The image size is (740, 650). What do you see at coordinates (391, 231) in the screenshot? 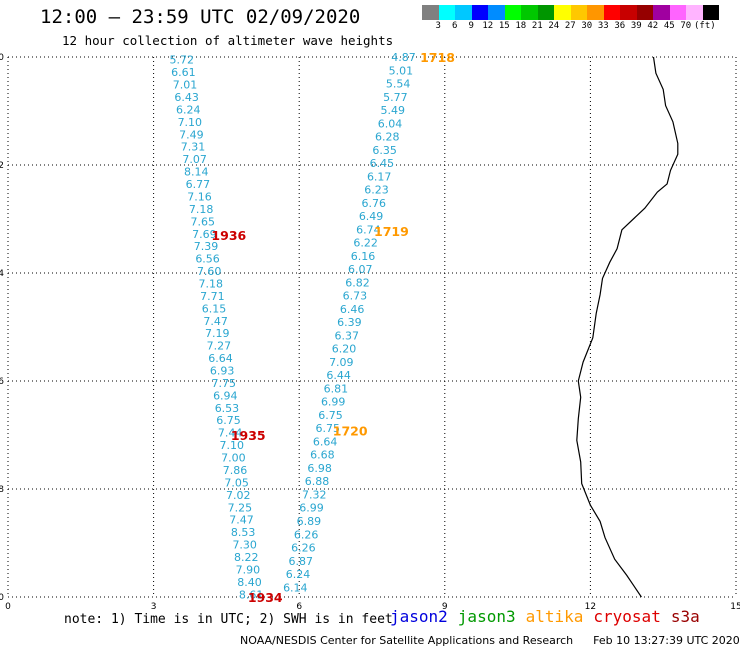
I see `pass-time-label: 1719` at bounding box center [391, 231].